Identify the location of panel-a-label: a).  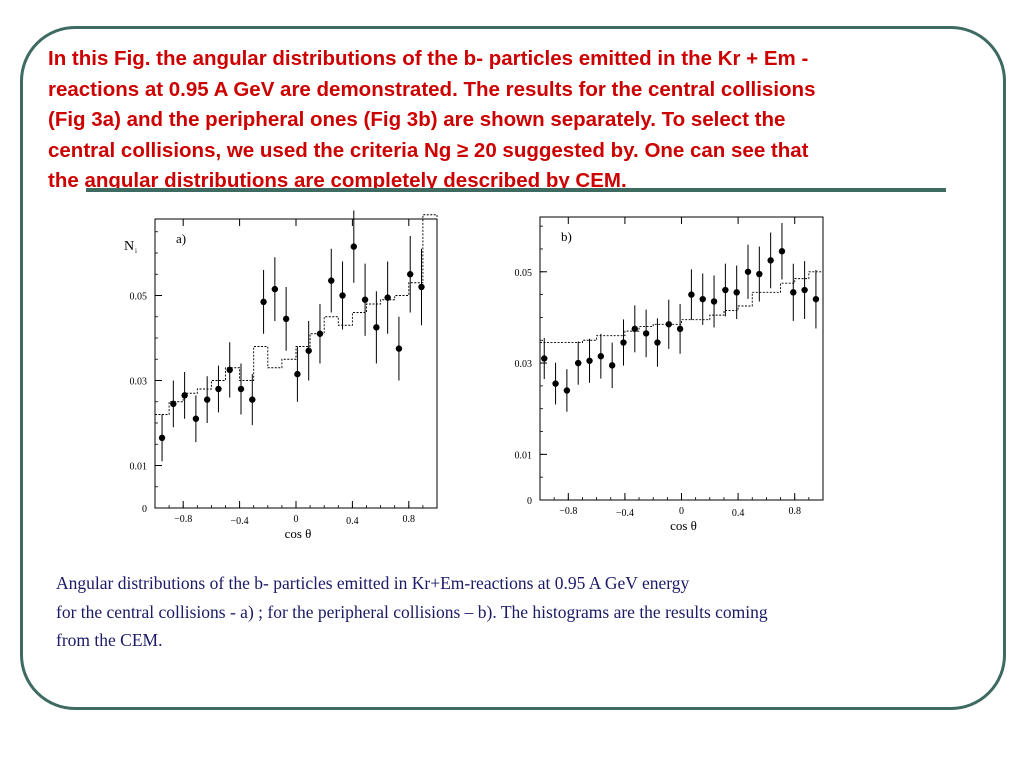
(181, 238).